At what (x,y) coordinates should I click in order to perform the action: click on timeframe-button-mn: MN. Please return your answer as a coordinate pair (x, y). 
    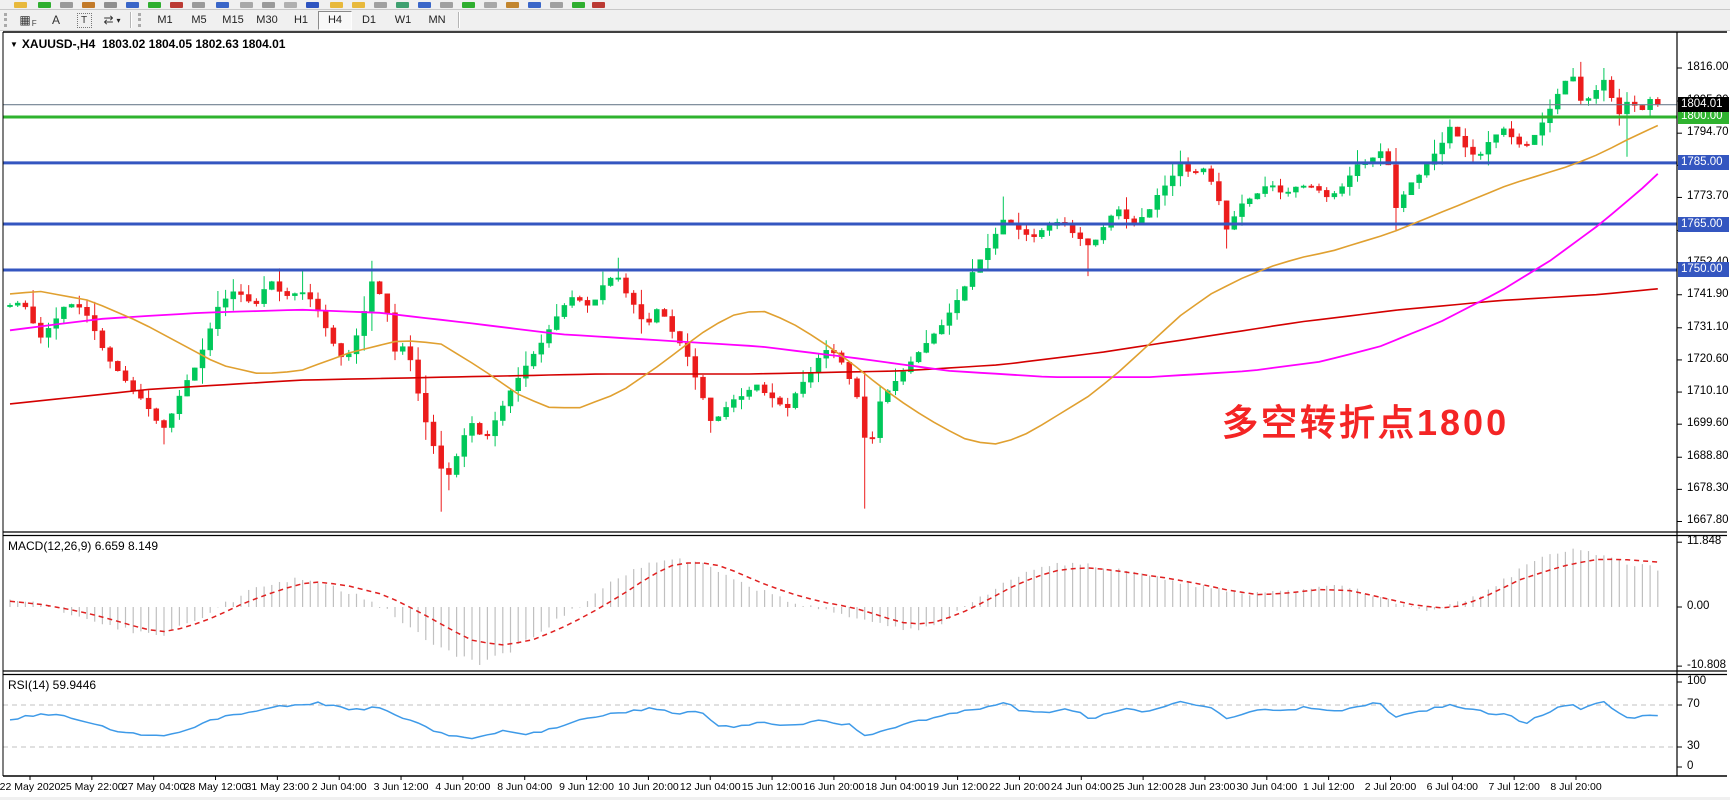
    Looking at the image, I should click on (437, 20).